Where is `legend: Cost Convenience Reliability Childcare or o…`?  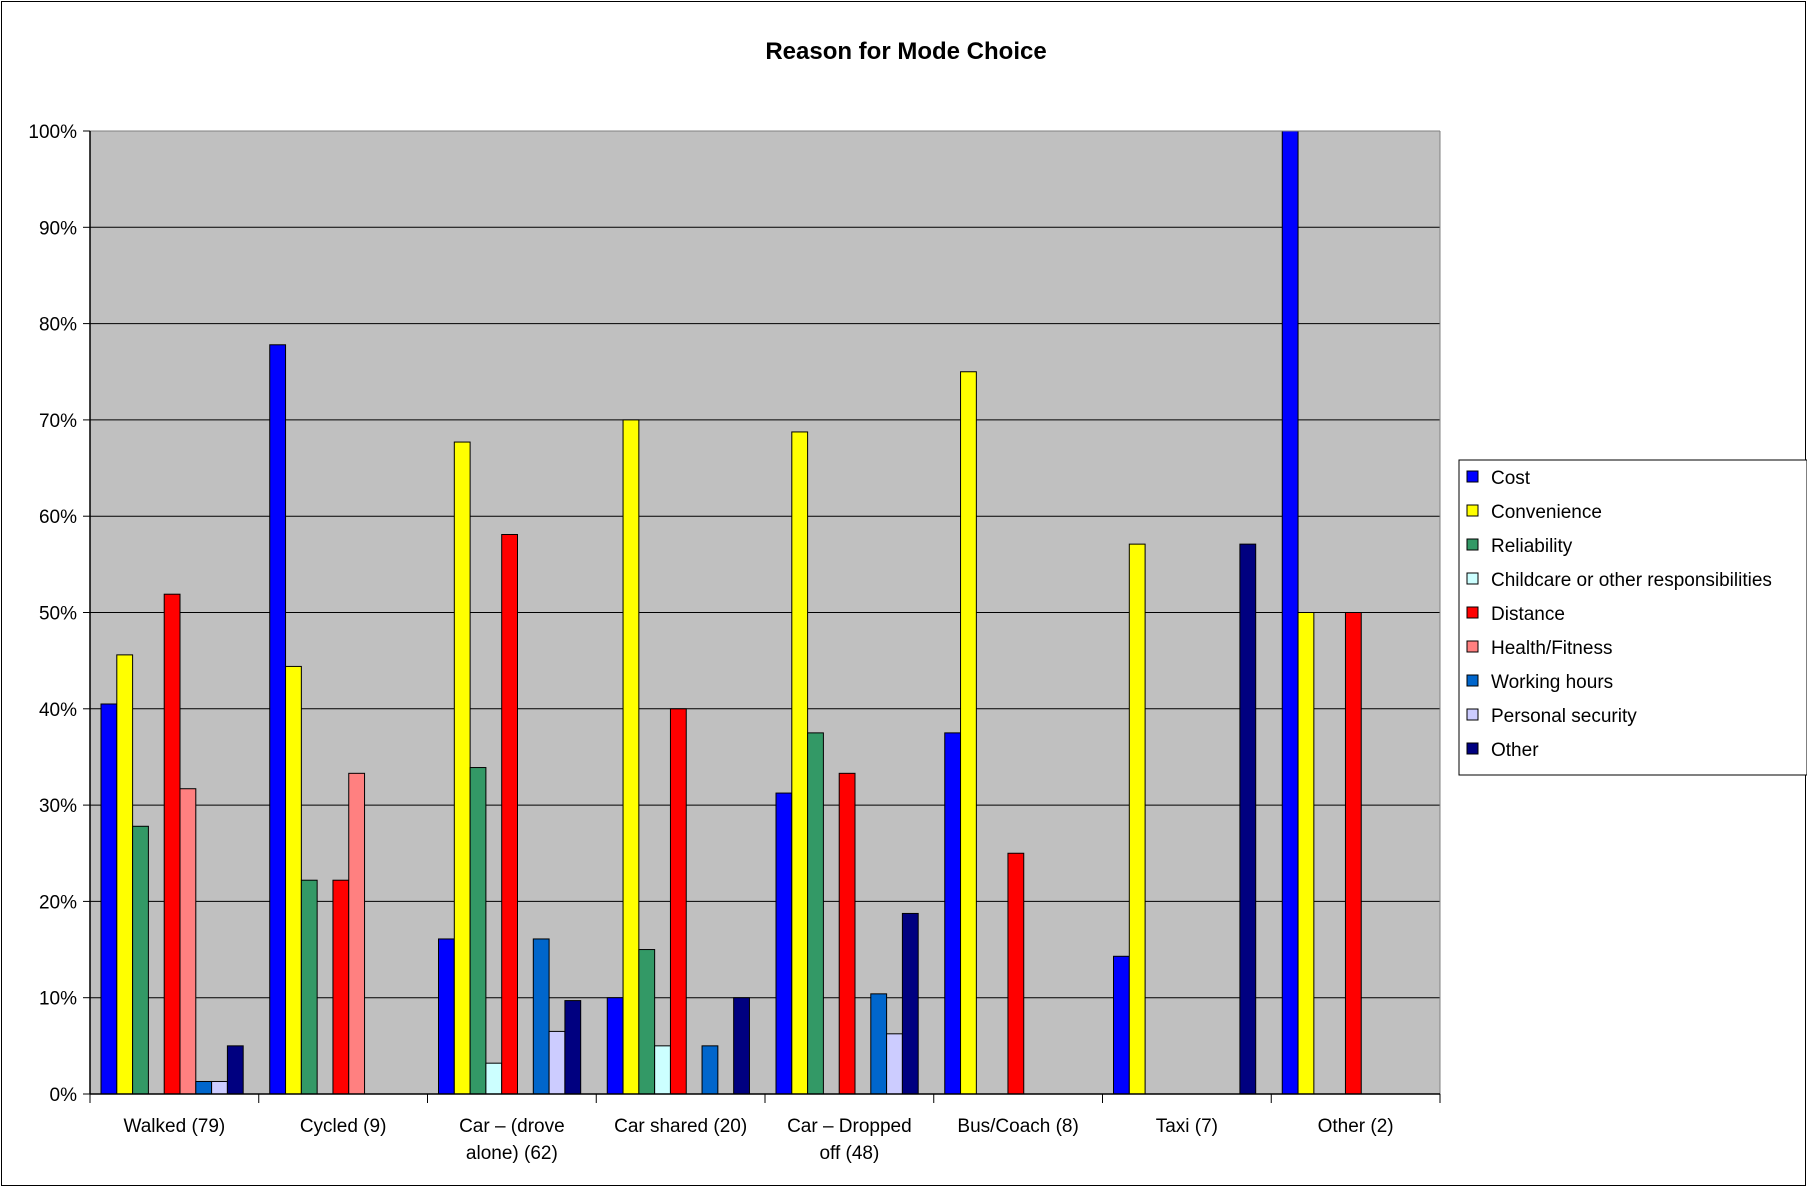 legend: Cost Convenience Reliability Childcare or o… is located at coordinates (1632, 617).